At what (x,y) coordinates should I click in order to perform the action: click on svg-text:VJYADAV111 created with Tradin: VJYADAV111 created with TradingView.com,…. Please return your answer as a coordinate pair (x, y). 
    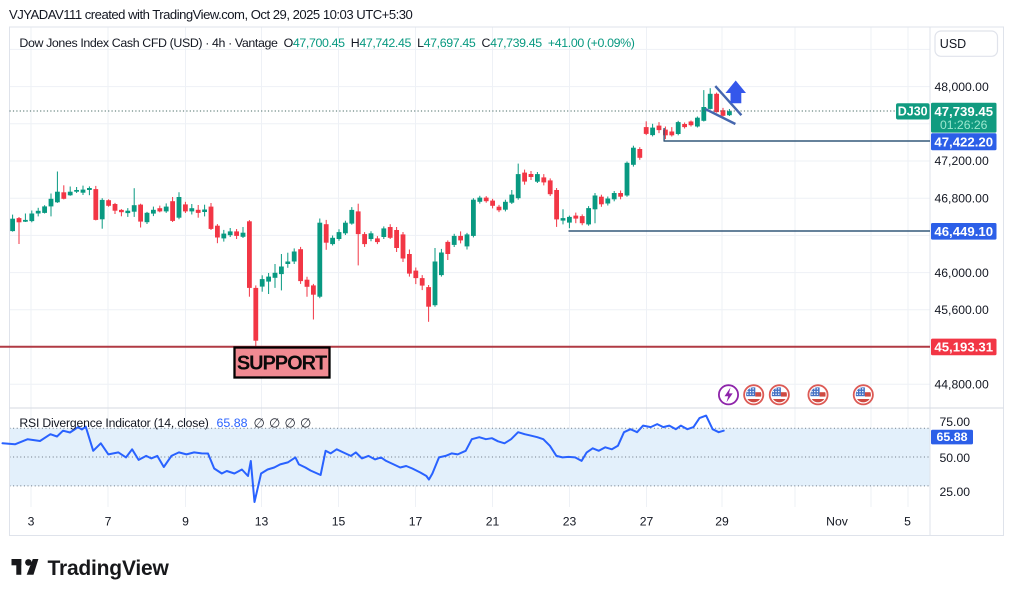
    Looking at the image, I should click on (211, 14).